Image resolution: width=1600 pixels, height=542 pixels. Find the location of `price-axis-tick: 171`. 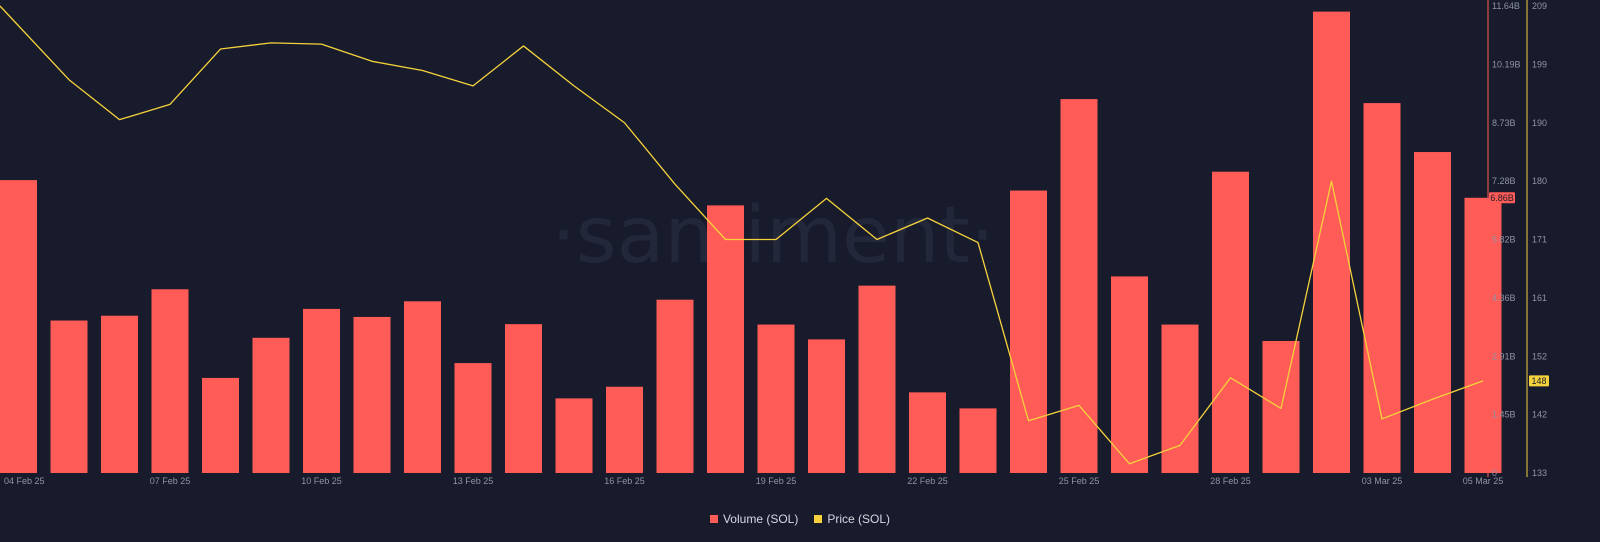

price-axis-tick: 171 is located at coordinates (1539, 240).